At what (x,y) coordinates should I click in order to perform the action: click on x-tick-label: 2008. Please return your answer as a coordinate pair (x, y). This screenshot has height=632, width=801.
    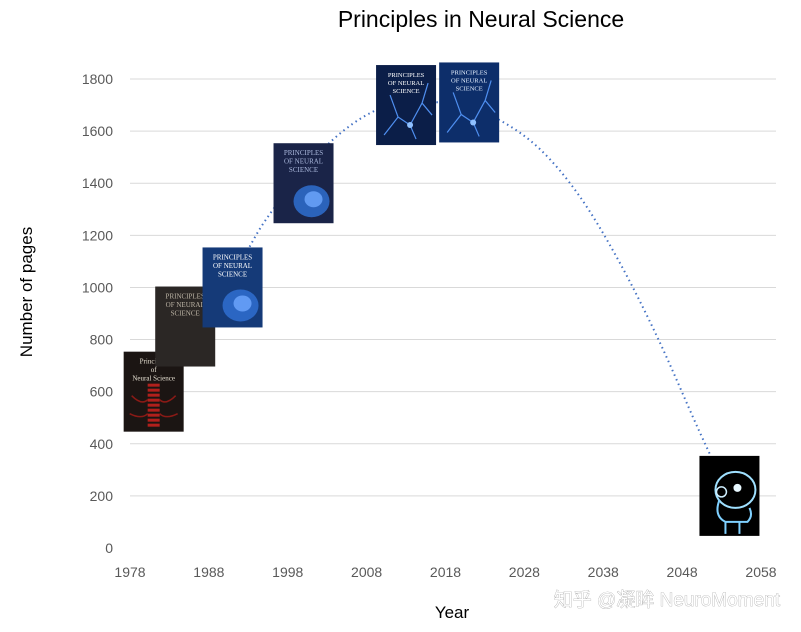
    Looking at the image, I should click on (366, 572).